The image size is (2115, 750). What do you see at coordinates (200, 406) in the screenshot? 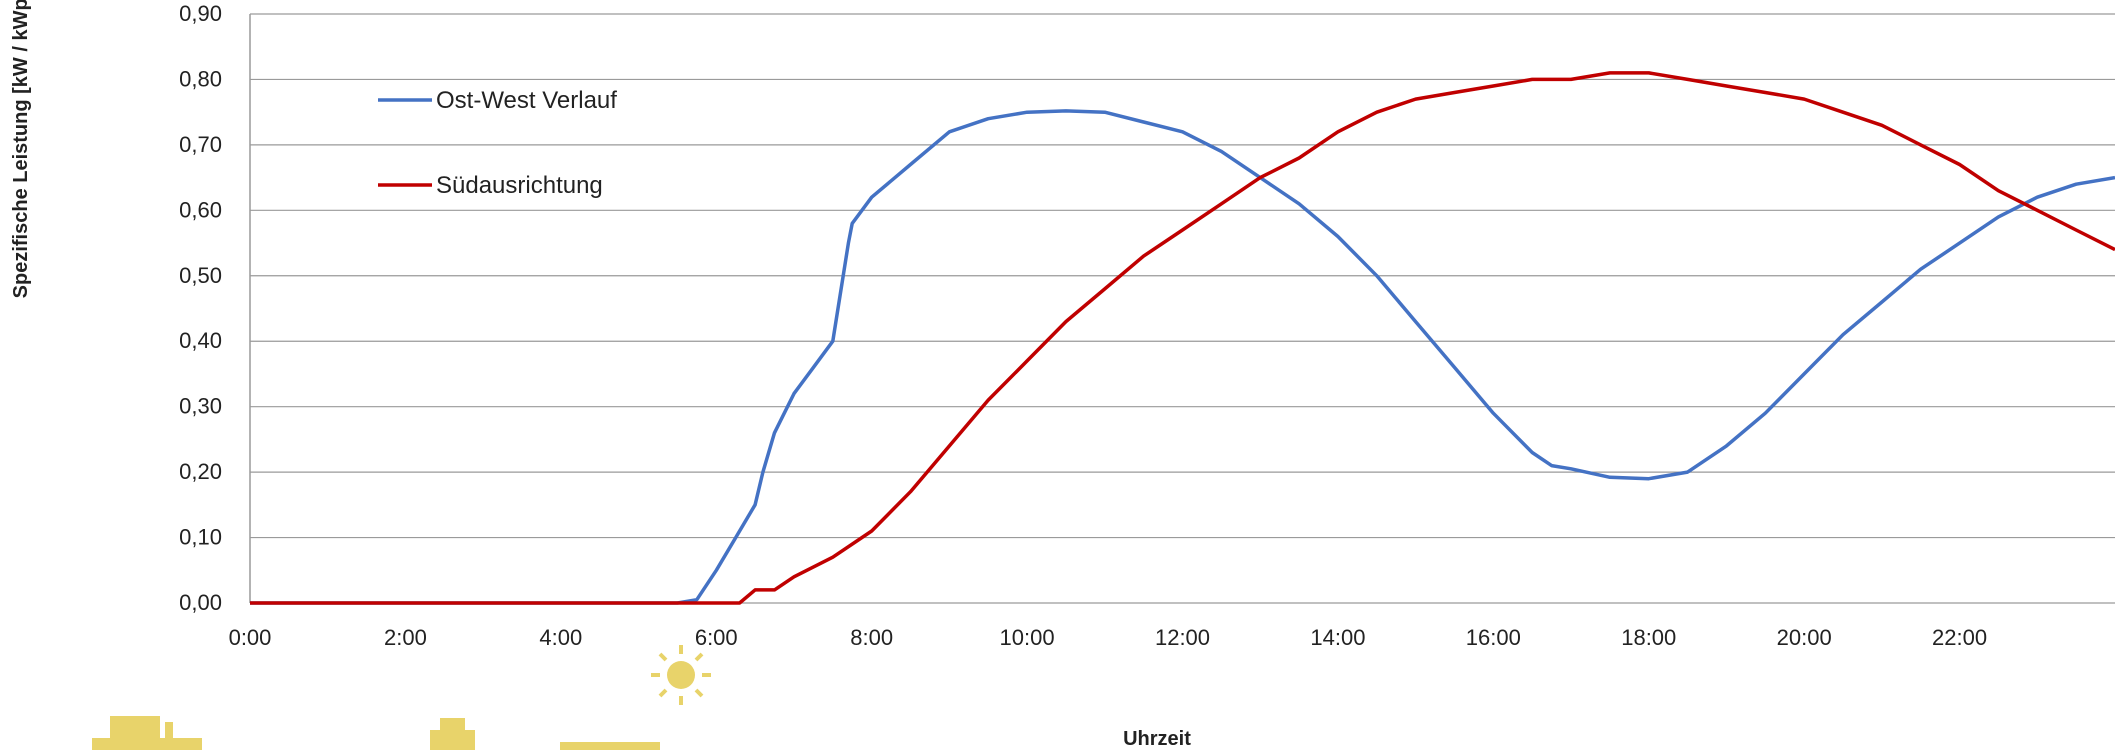
I see `y-tick-label: 0,30` at bounding box center [200, 406].